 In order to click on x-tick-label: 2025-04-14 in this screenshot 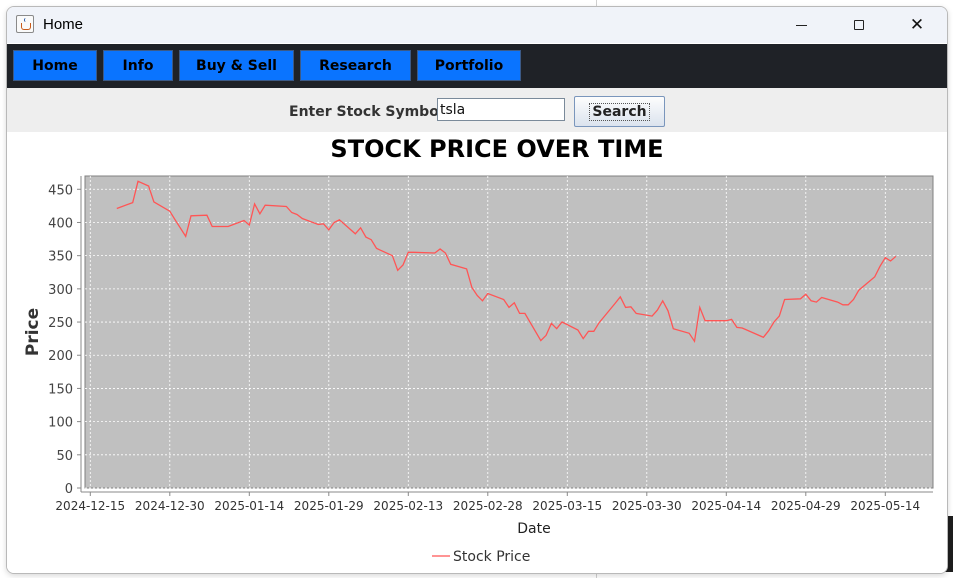, I will do `click(726, 506)`.